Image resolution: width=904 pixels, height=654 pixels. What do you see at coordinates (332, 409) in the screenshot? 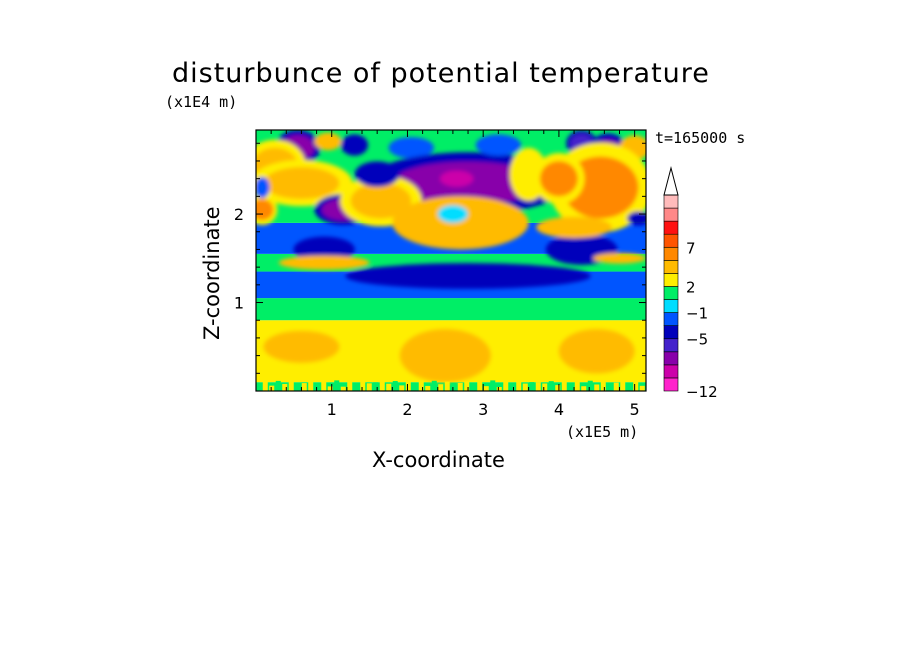
I see `x-tick-label: 1` at bounding box center [332, 409].